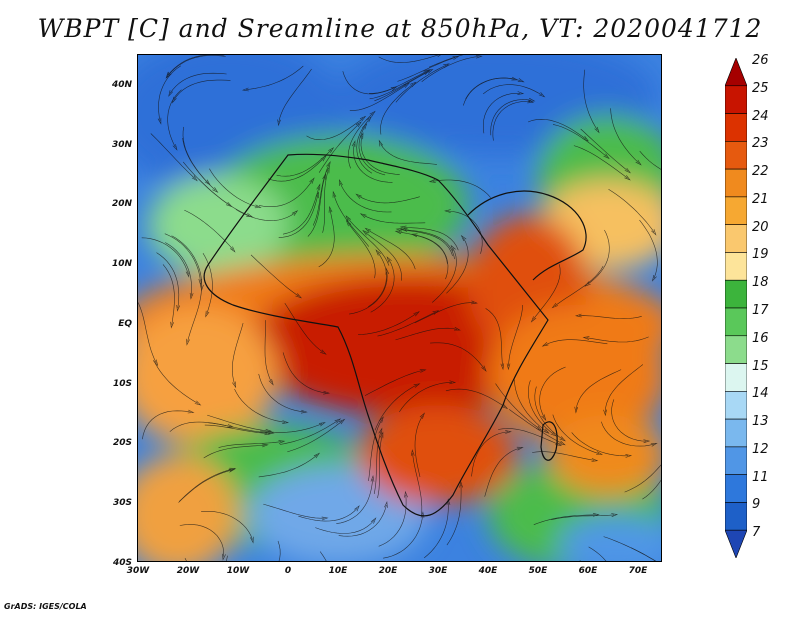  What do you see at coordinates (122, 502) in the screenshot?
I see `lat-label: 30S` at bounding box center [122, 502].